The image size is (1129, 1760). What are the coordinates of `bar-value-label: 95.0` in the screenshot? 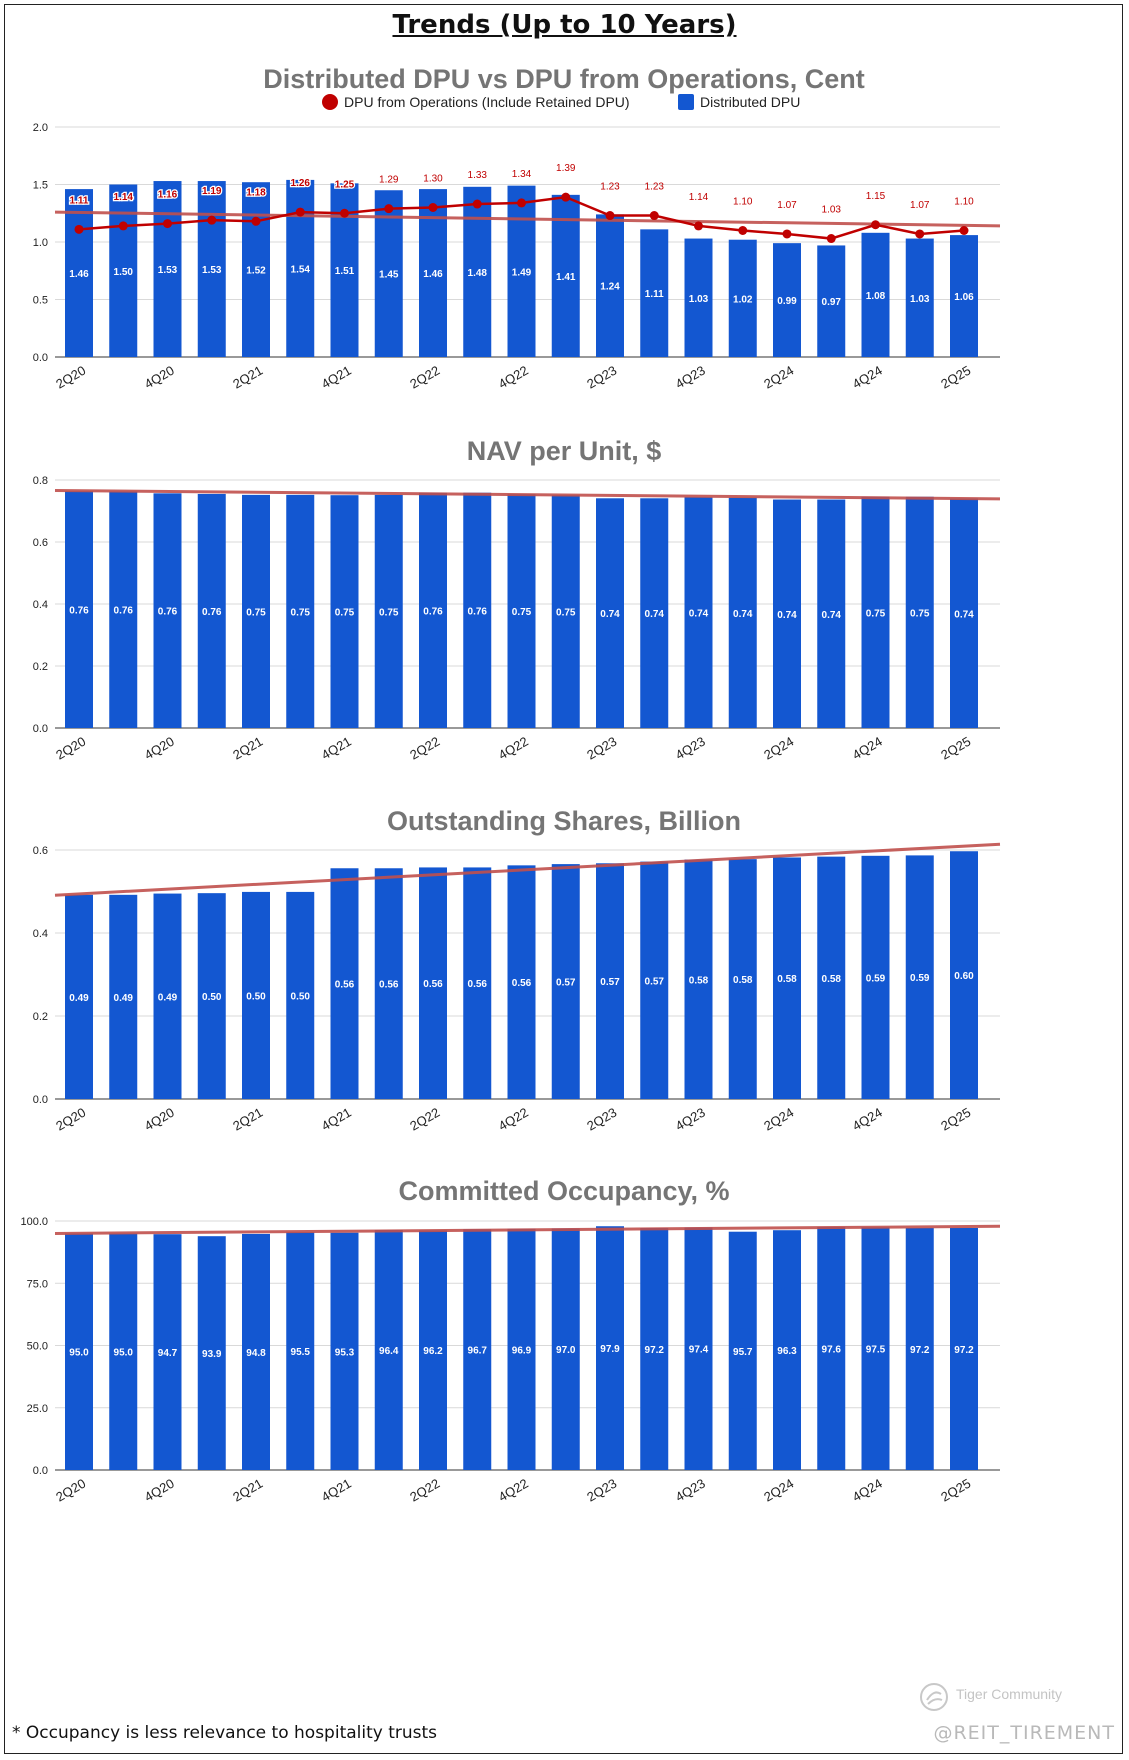 It's located at (79, 1353).